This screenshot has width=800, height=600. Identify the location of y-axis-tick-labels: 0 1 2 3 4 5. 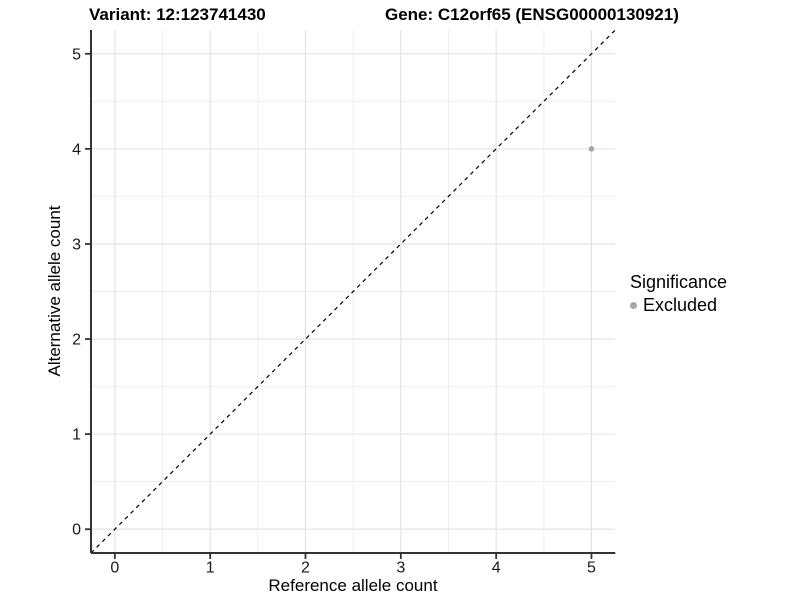
(76, 292).